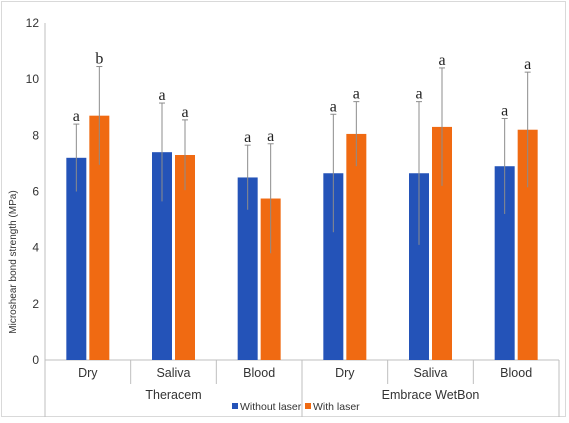 Image resolution: width=569 pixels, height=423 pixels. Describe the element at coordinates (33, 23) in the screenshot. I see `y-tick-label: 12` at that location.